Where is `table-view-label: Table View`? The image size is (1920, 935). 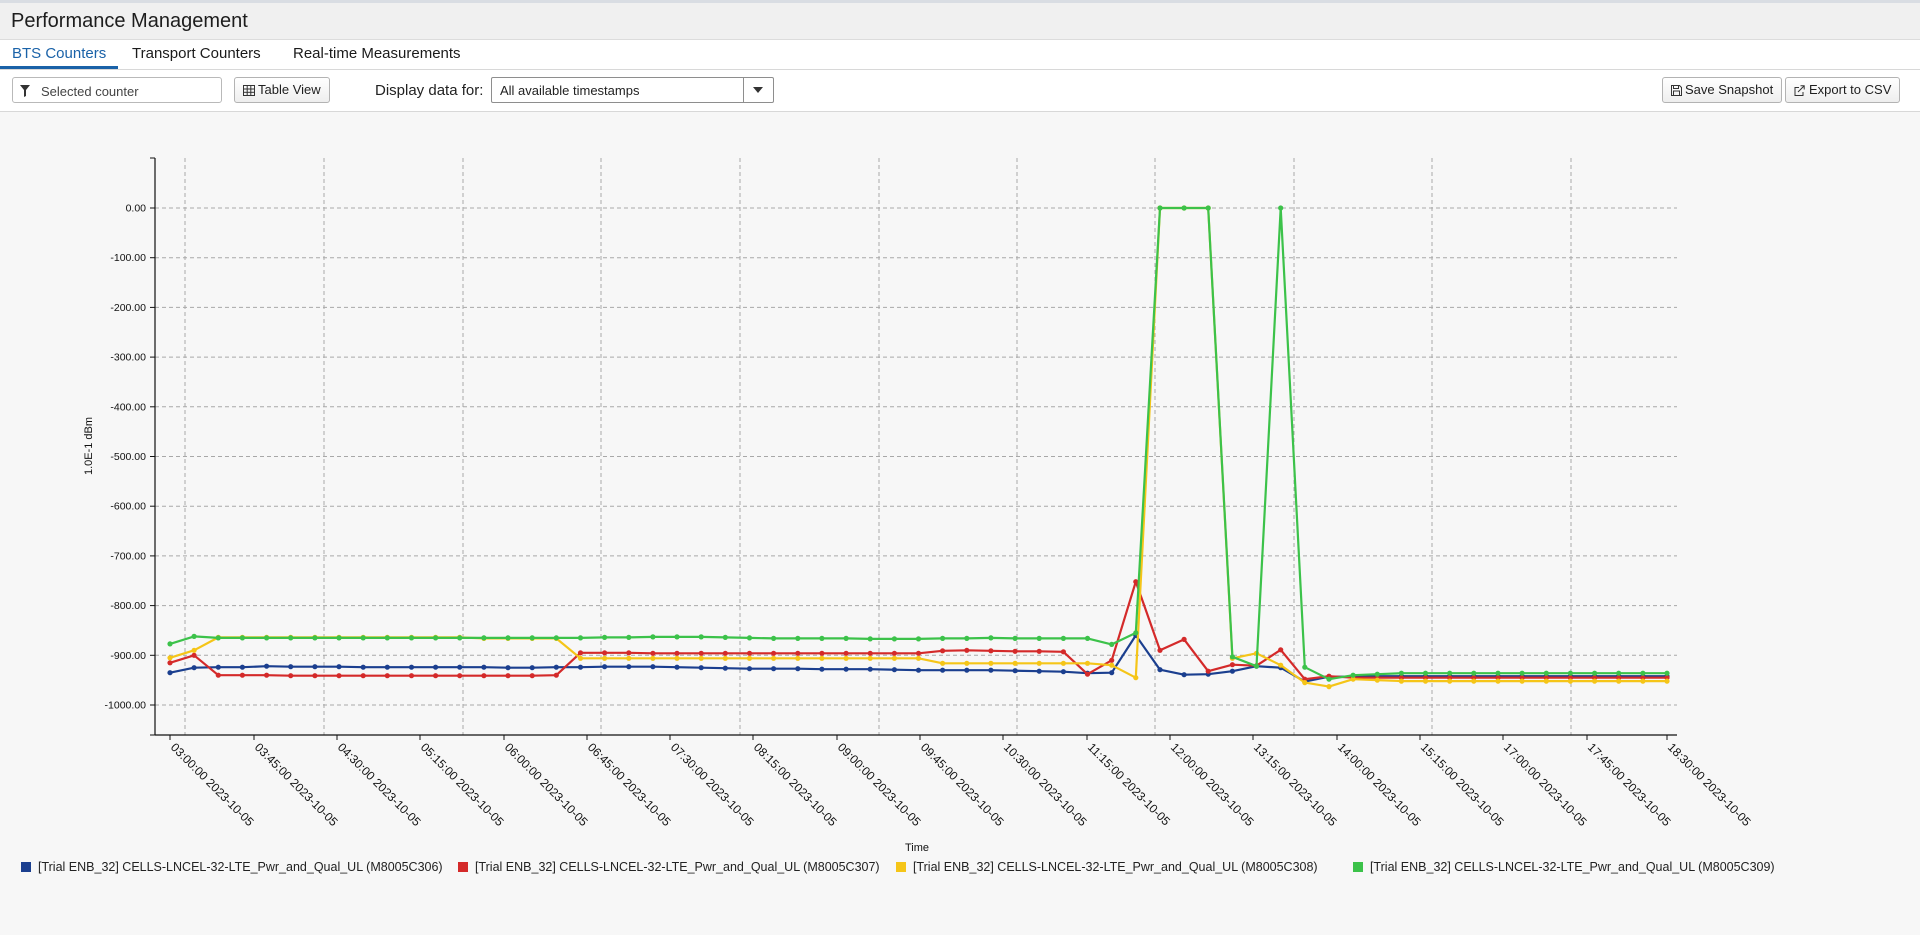 table-view-label: Table View is located at coordinates (289, 89).